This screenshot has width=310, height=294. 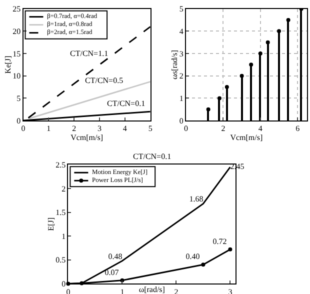 I want to click on data-label: 0.40, so click(x=193, y=257).